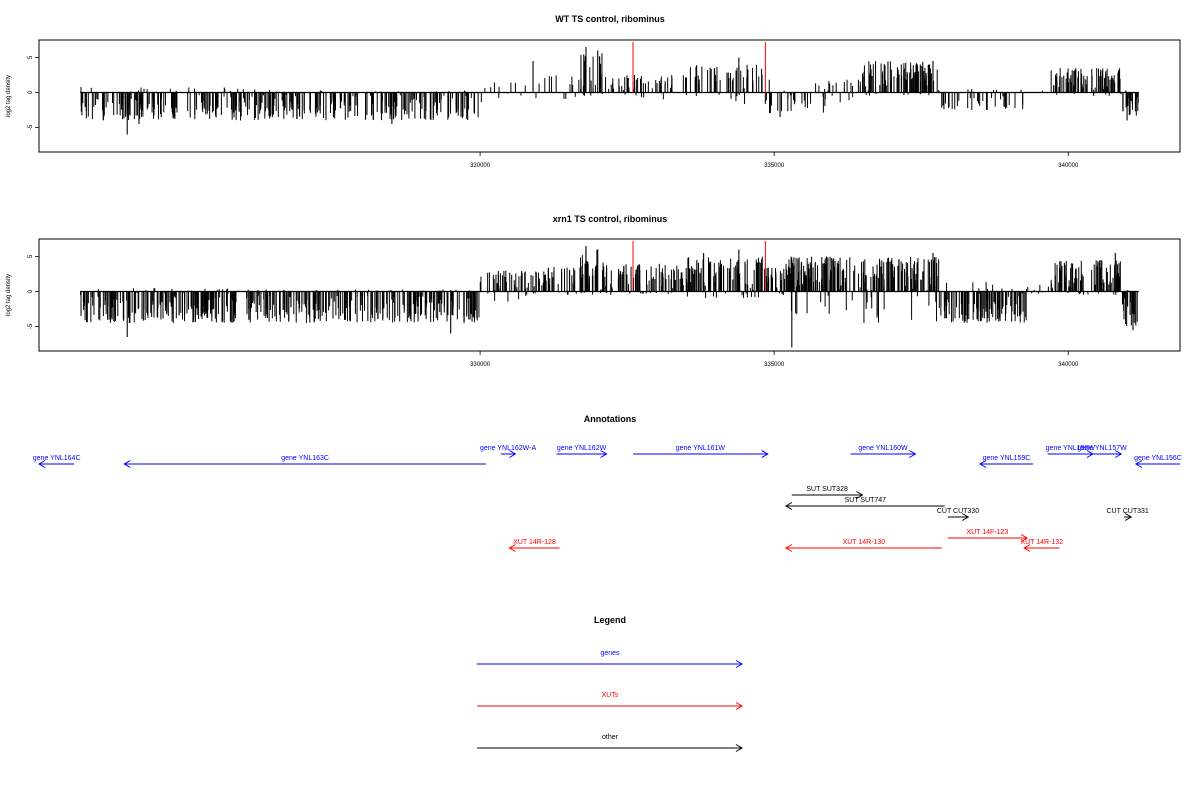  Describe the element at coordinates (57, 458) in the screenshot. I see `annotation-feature-label: gene YNL164C` at that location.